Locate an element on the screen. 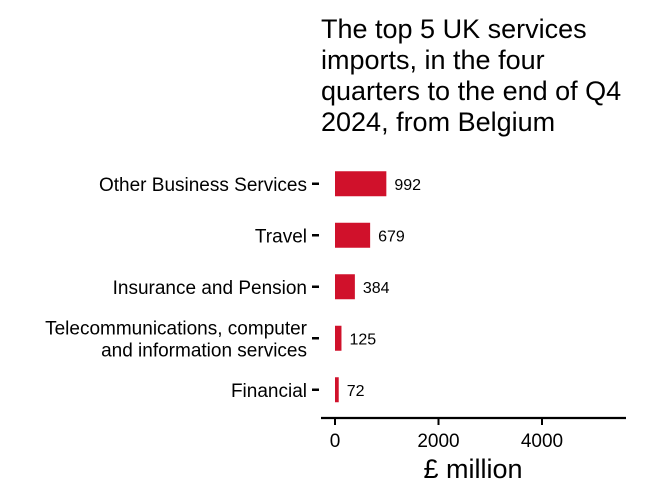  chart-title-line-2: quarters to the end of Q4 is located at coordinates (471, 91).